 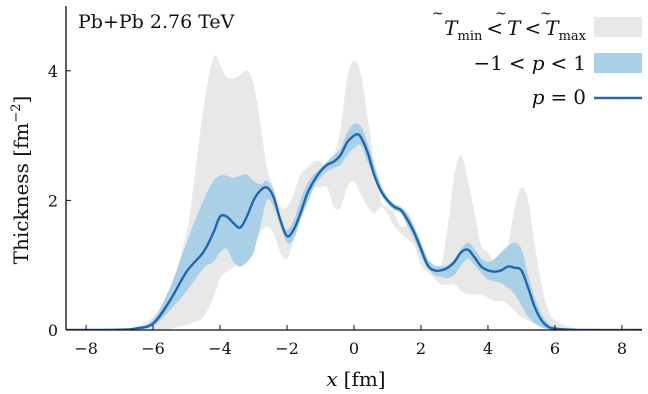 I want to click on legend-swatch-p-range, so click(x=618, y=63).